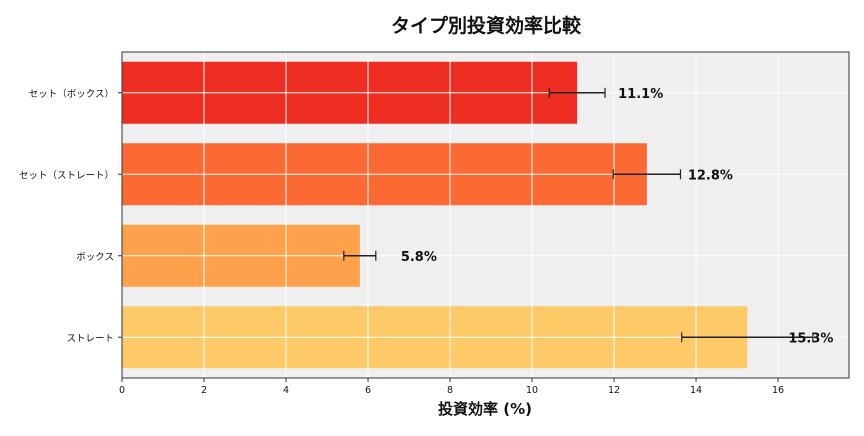  What do you see at coordinates (532, 390) in the screenshot?
I see `x-tick-label: 10` at bounding box center [532, 390].